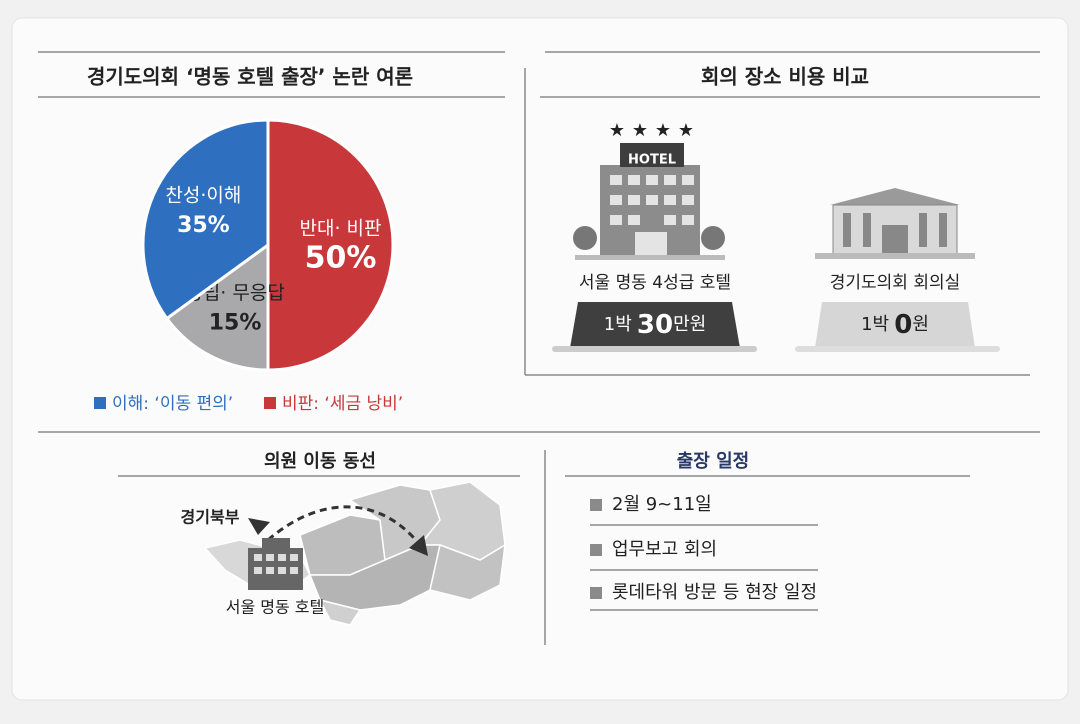 This screenshot has height=724, width=1080. I want to click on route-destination: 서울 명동 호텔, so click(275, 607).